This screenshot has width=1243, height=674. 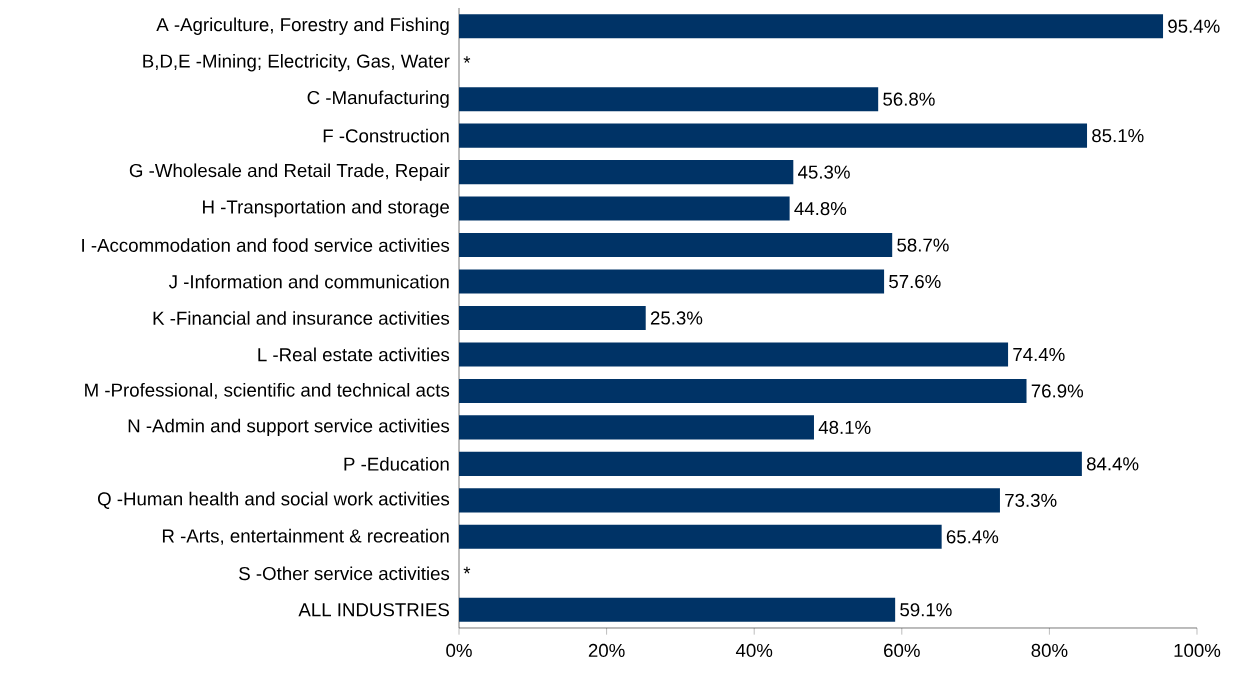 I want to click on data-label: 65.4%, so click(x=972, y=537).